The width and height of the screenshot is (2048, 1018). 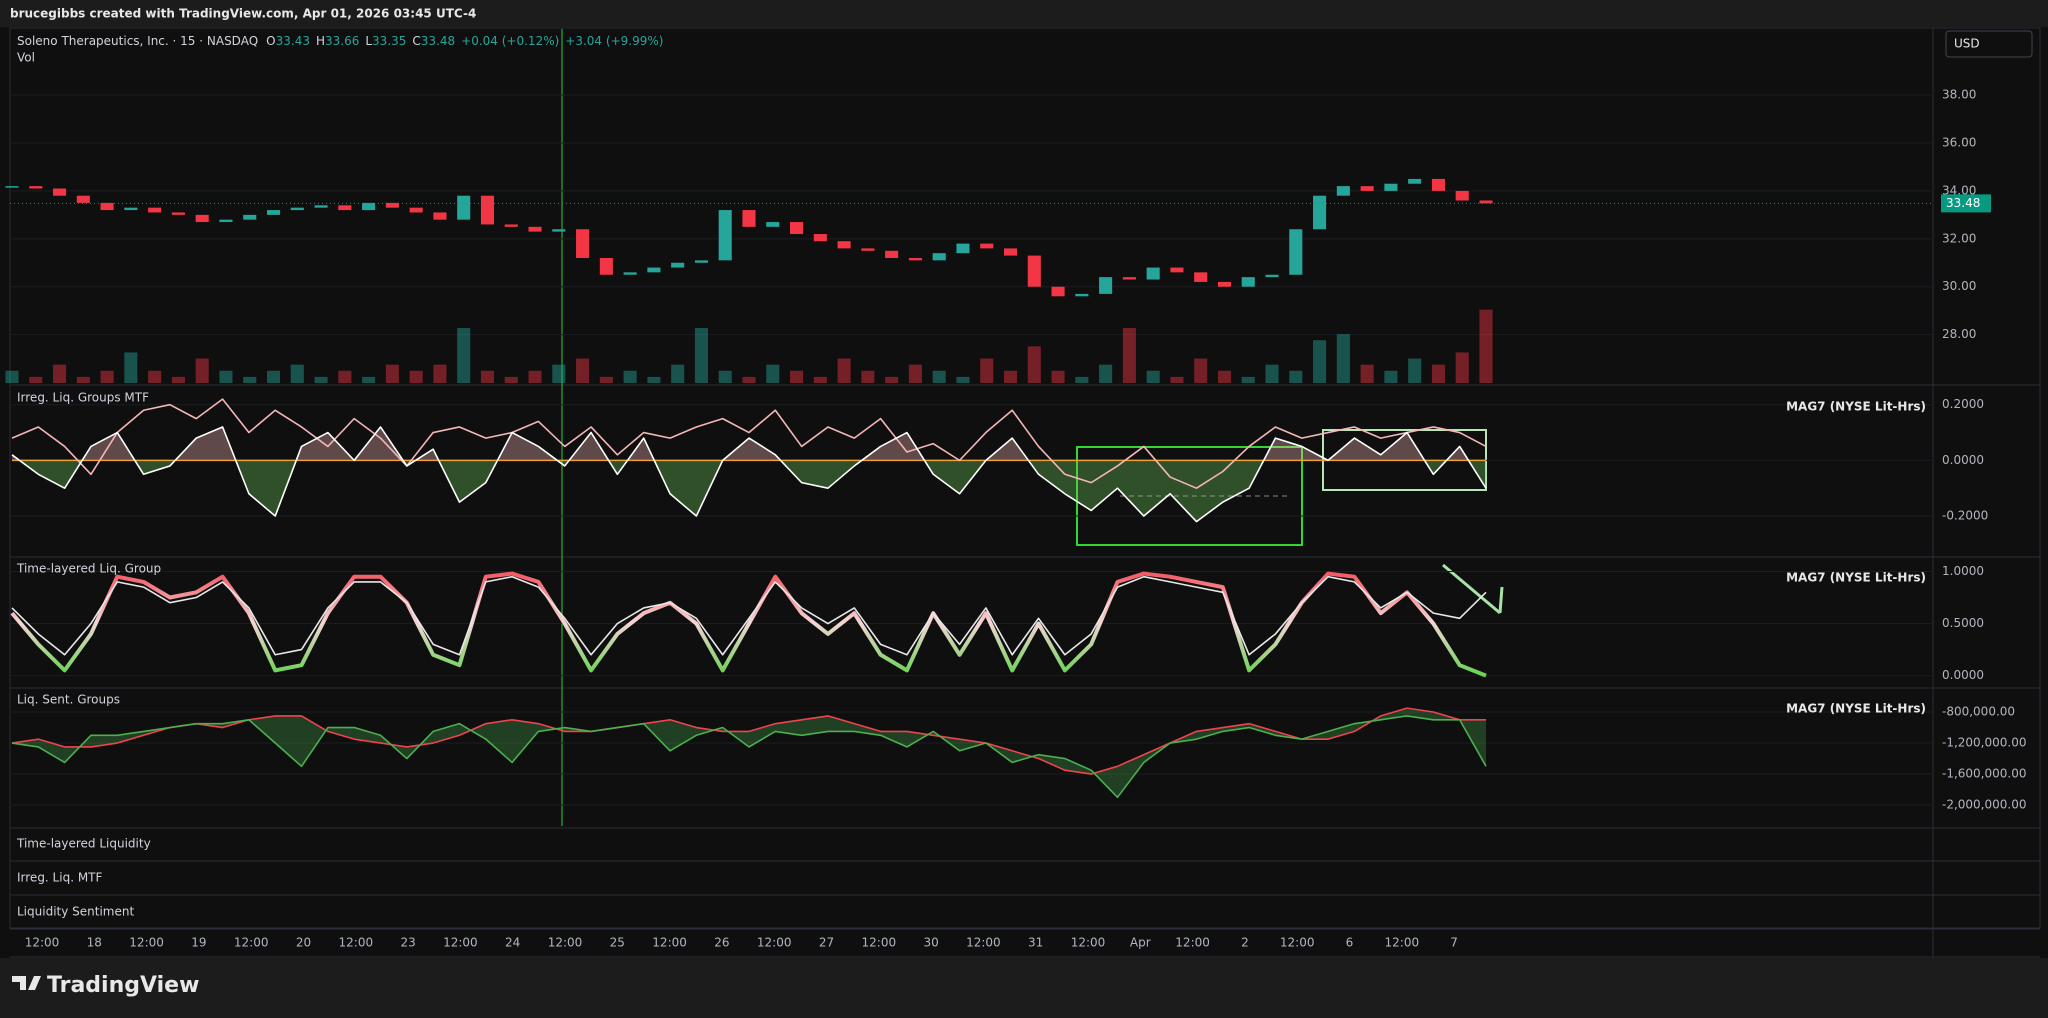 What do you see at coordinates (438, 41) in the screenshot?
I see `ohlc-value: 33.48` at bounding box center [438, 41].